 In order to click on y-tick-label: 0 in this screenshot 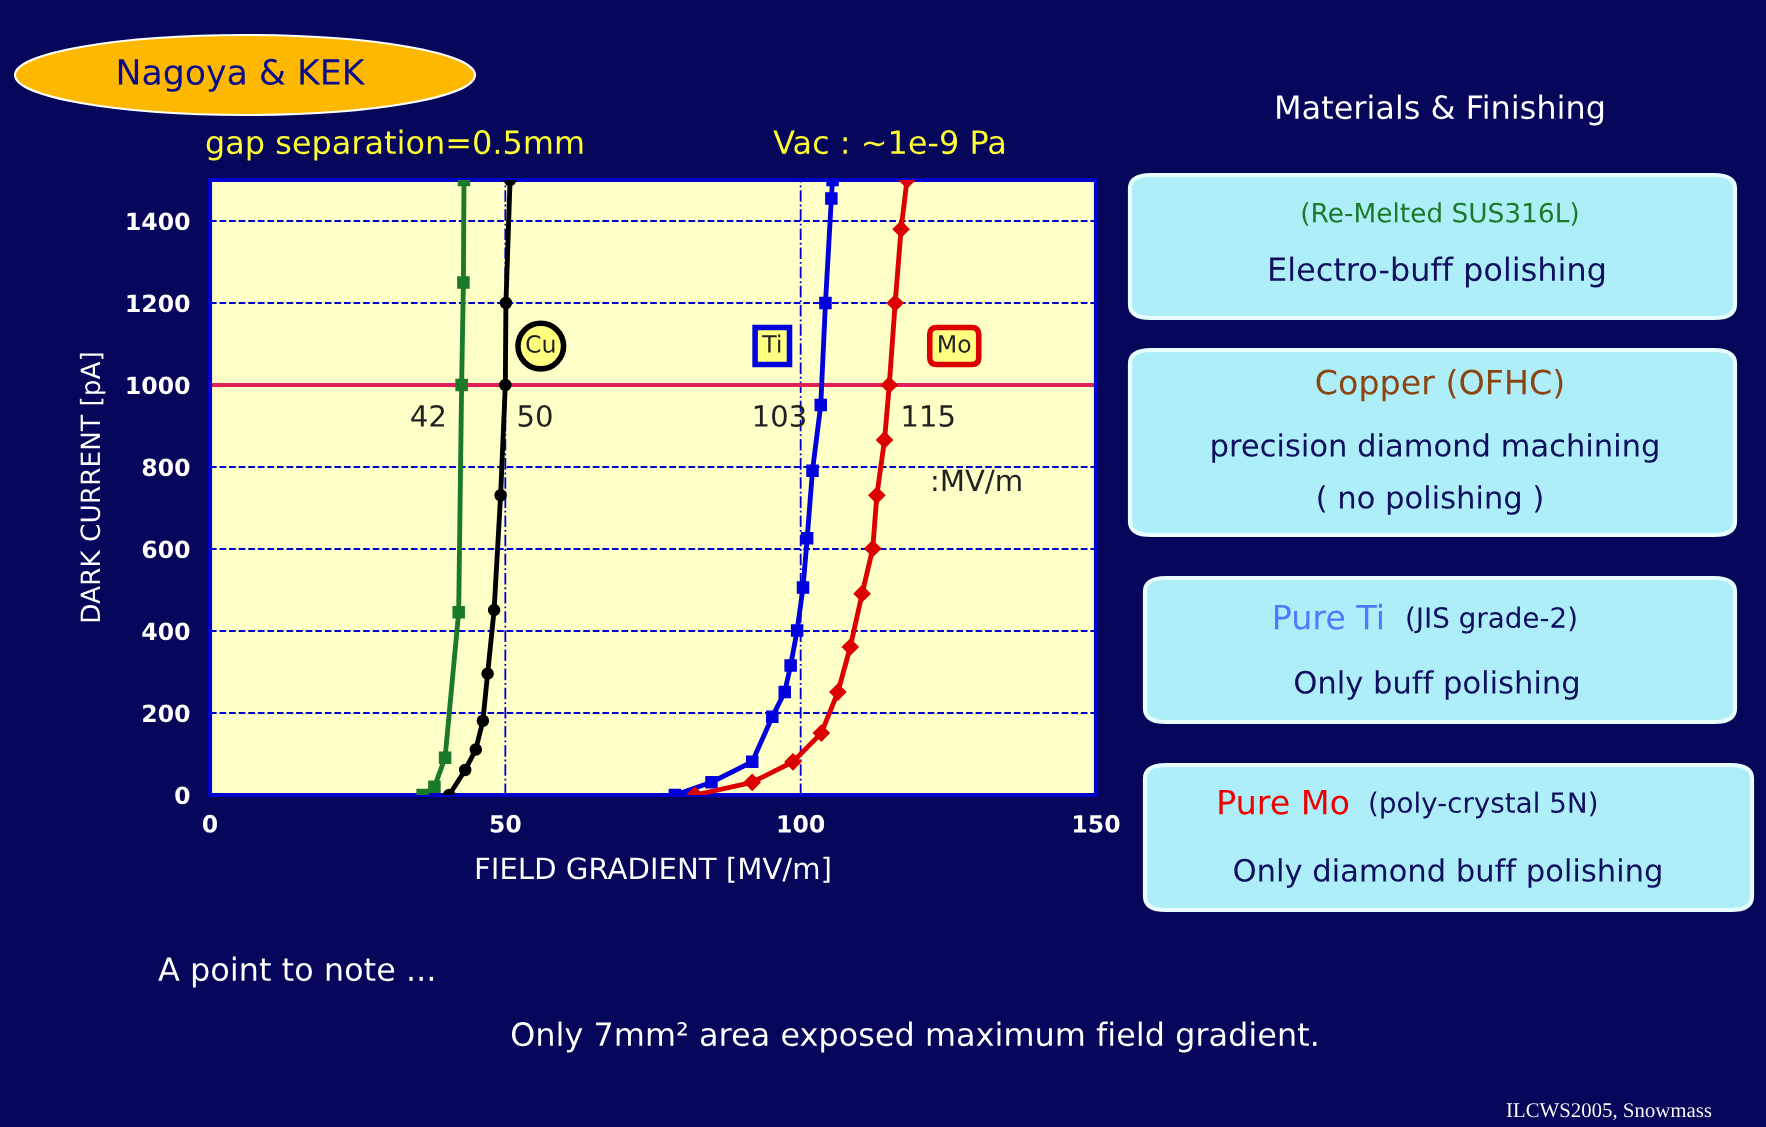, I will do `click(182, 795)`.